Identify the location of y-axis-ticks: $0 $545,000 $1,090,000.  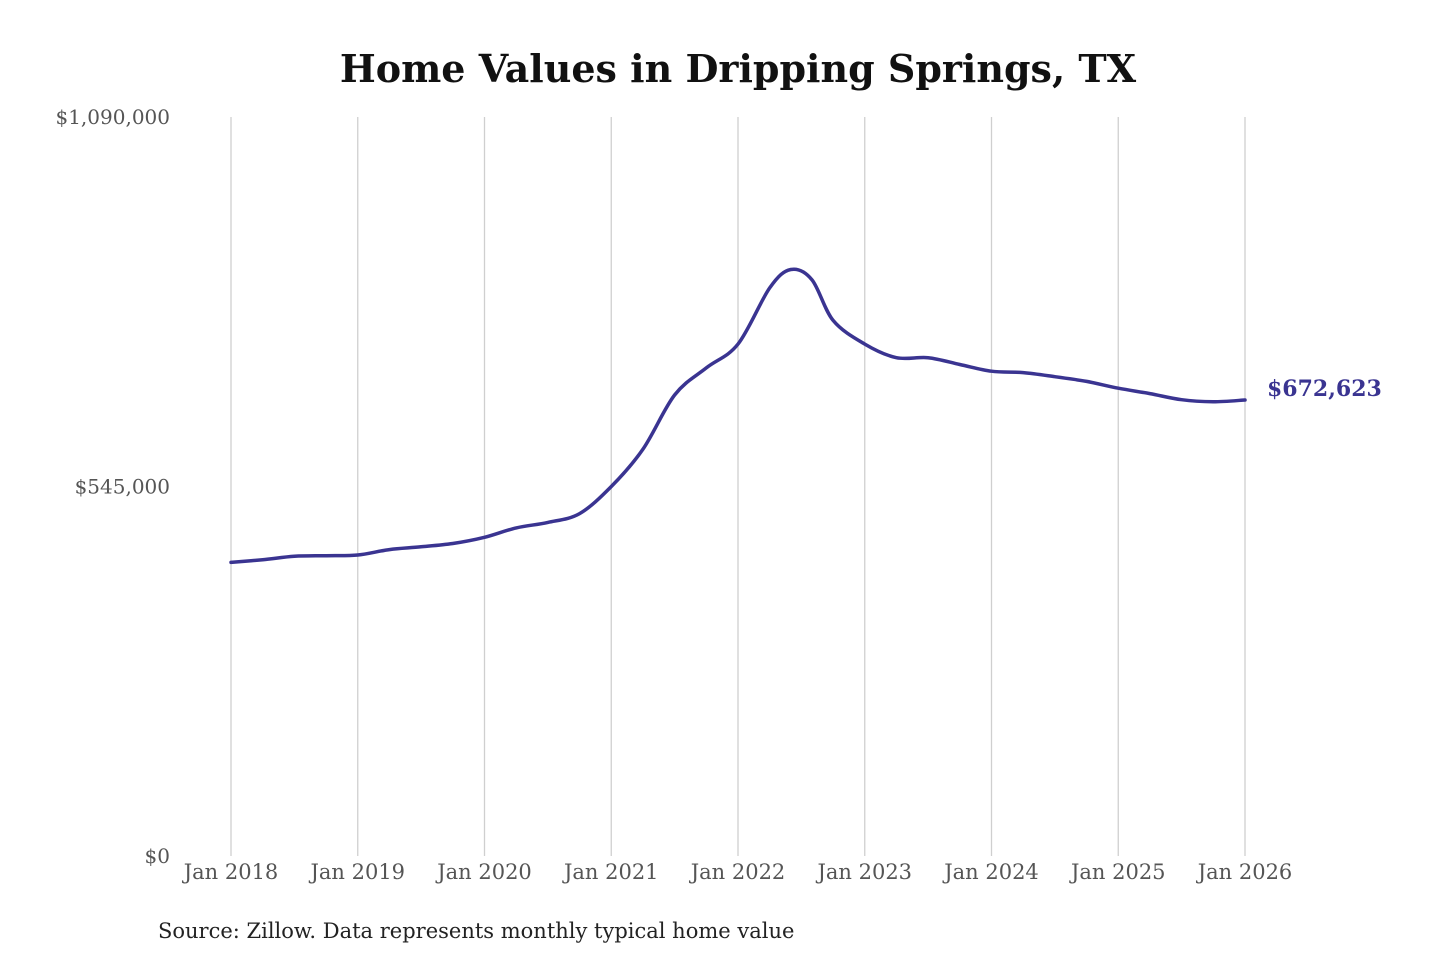
(112, 486).